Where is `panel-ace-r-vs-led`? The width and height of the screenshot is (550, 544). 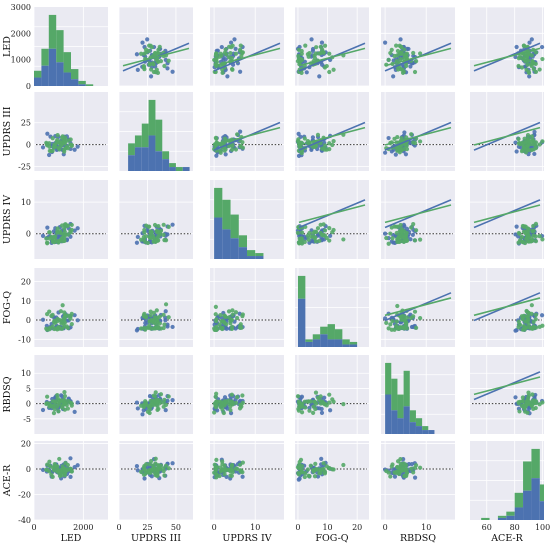 panel-ace-r-vs-led is located at coordinates (70, 481).